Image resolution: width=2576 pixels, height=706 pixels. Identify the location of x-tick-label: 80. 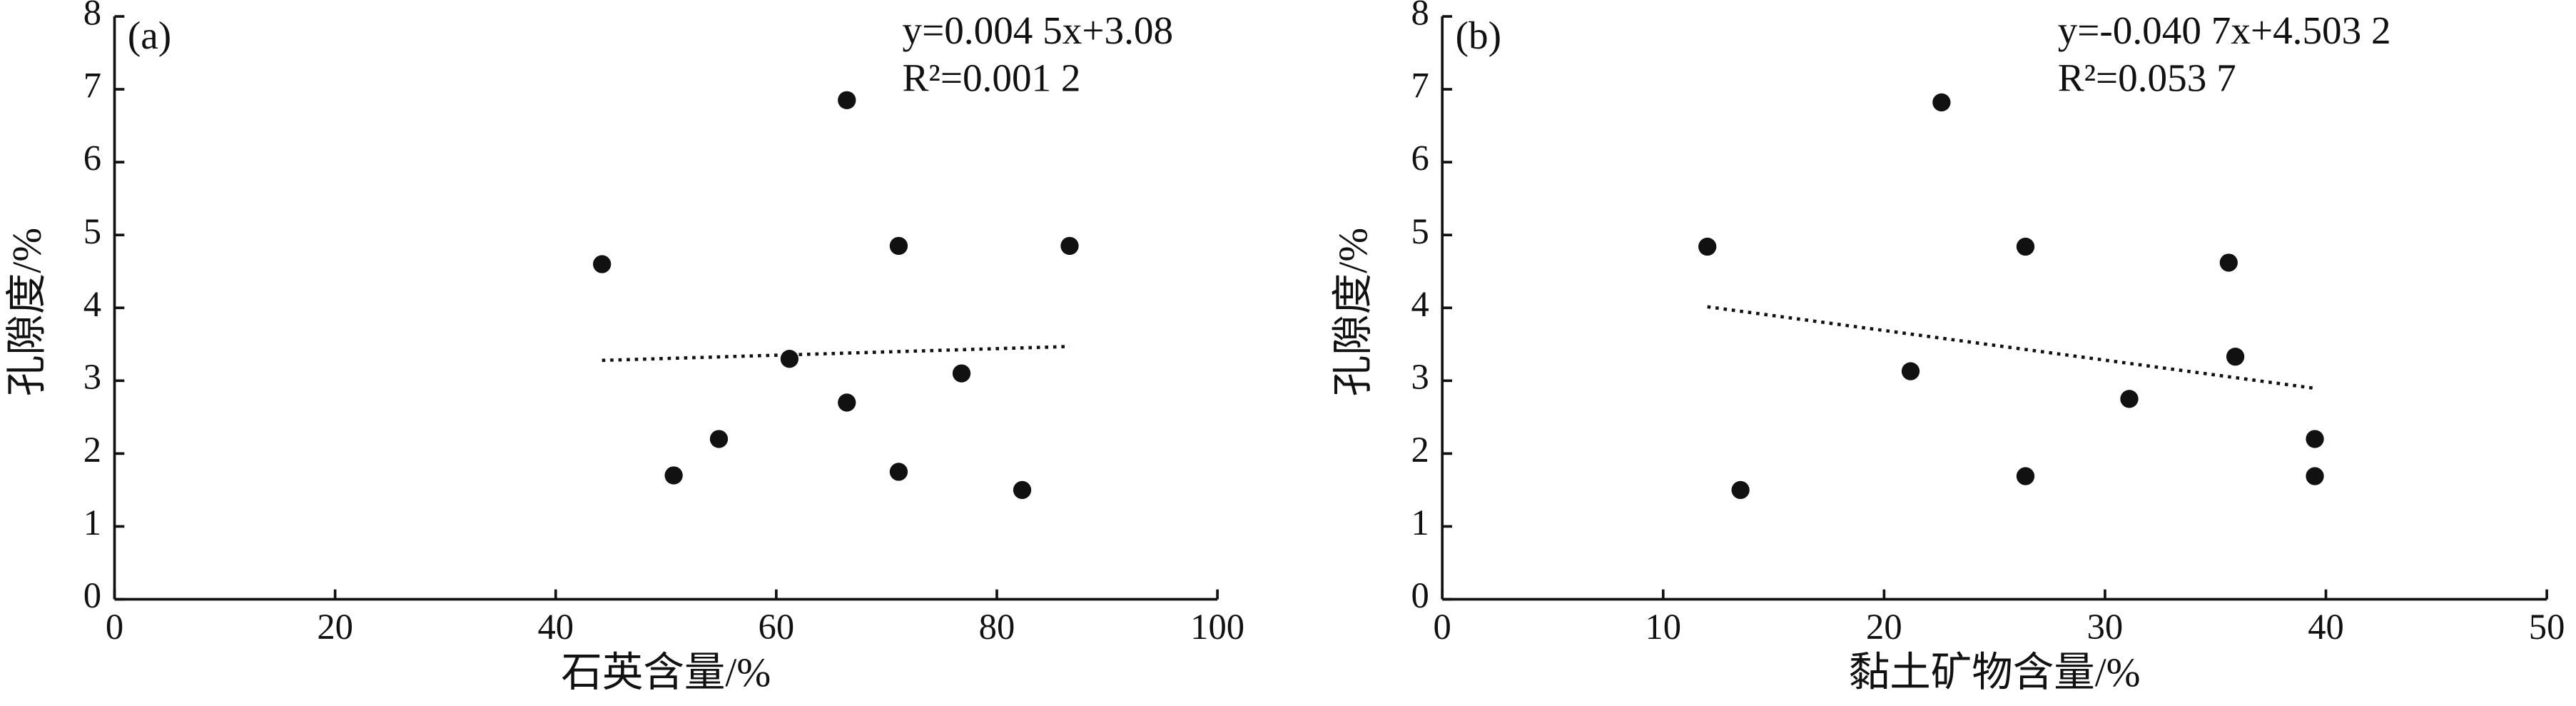
(997, 627).